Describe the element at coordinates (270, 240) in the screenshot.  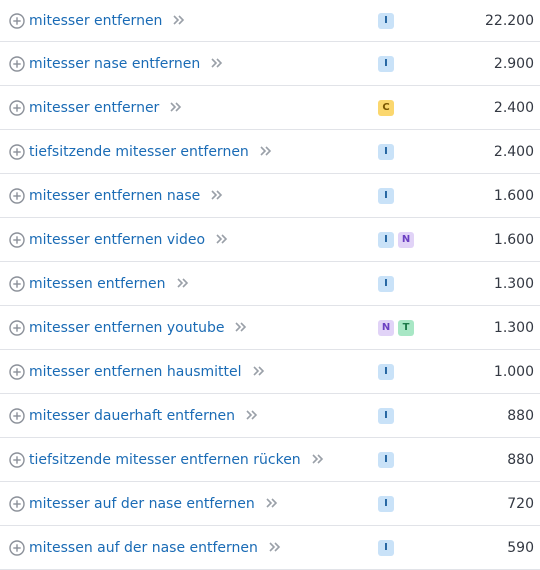
I see `table-row: mitesser entfernen video I N 1.600` at that location.